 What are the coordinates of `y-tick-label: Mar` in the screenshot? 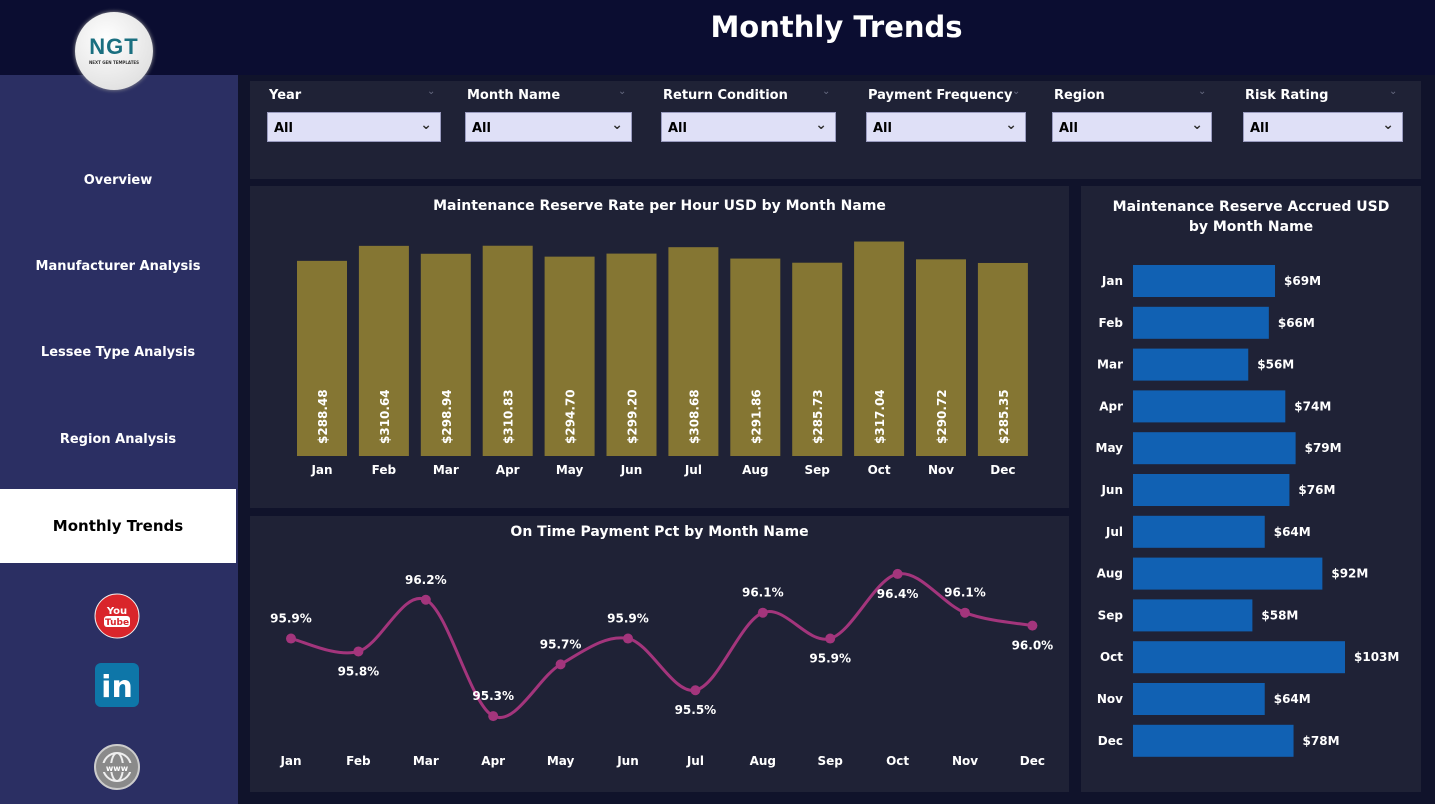 It's located at (1110, 365).